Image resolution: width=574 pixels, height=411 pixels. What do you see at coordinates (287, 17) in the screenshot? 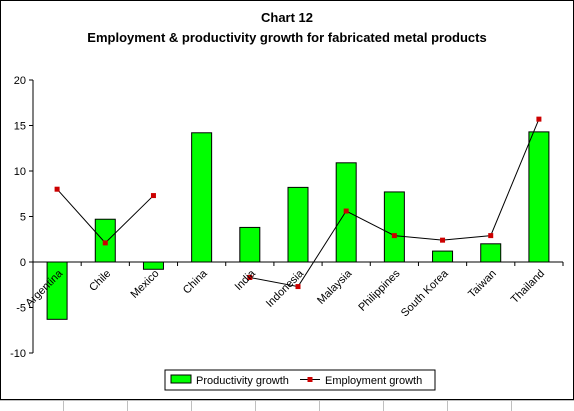
I see `chart-title: Chart 12` at bounding box center [287, 17].